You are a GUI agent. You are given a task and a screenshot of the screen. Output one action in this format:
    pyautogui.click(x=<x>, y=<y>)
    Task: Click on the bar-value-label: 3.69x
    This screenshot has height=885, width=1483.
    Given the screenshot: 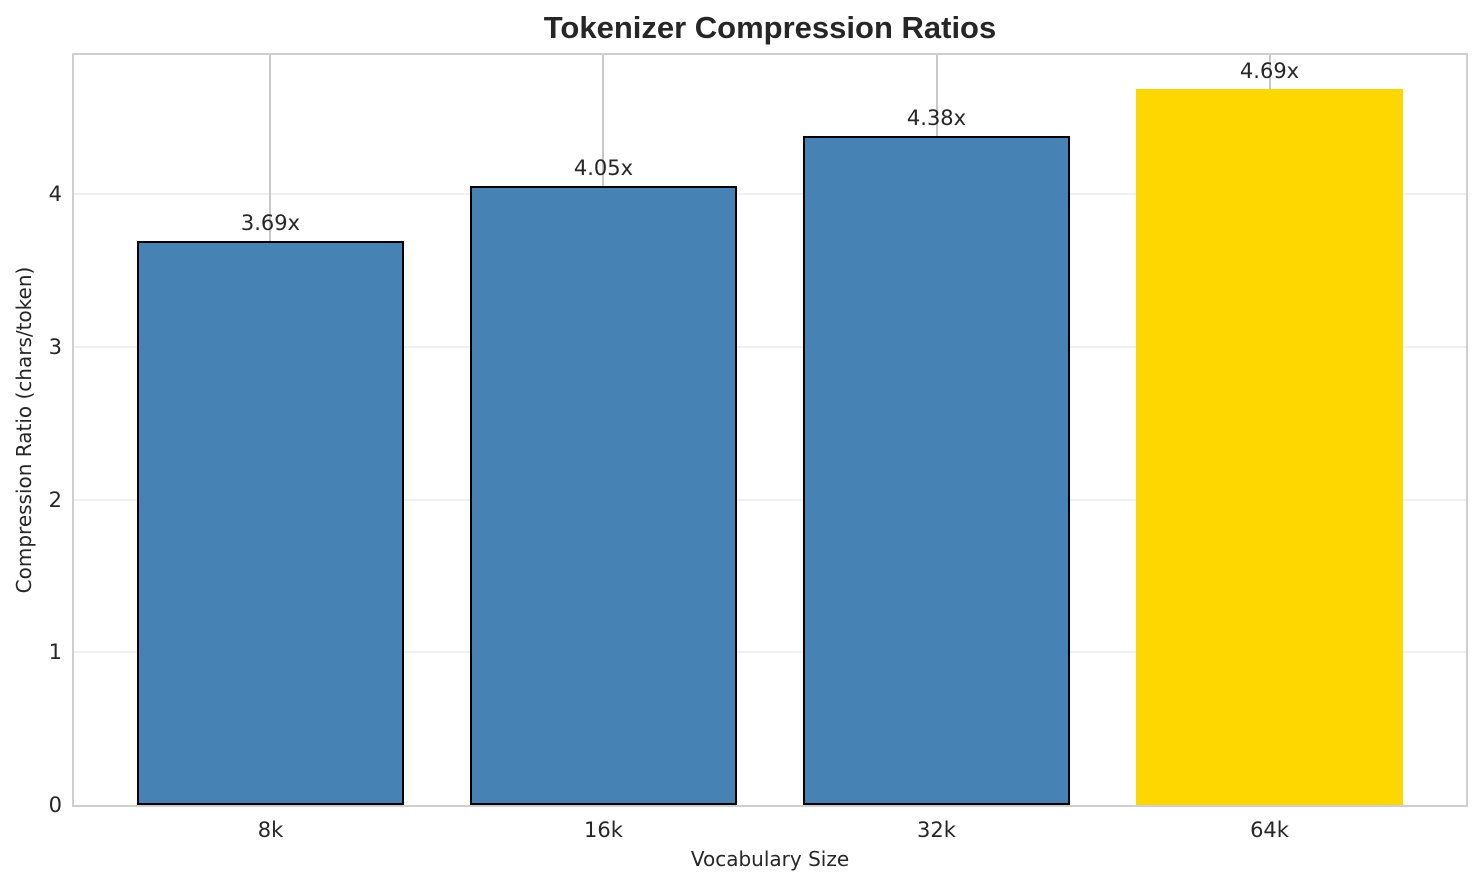 What is the action you would take?
    pyautogui.click(x=270, y=223)
    